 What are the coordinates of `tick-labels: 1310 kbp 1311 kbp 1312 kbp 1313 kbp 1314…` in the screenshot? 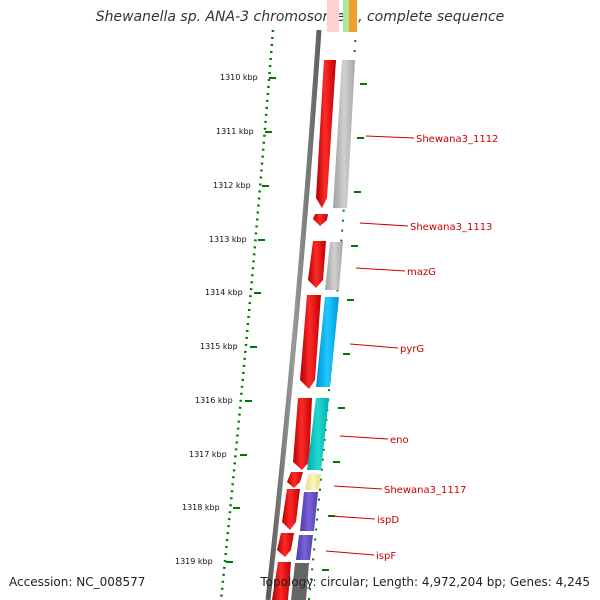 It's located at (216, 319).